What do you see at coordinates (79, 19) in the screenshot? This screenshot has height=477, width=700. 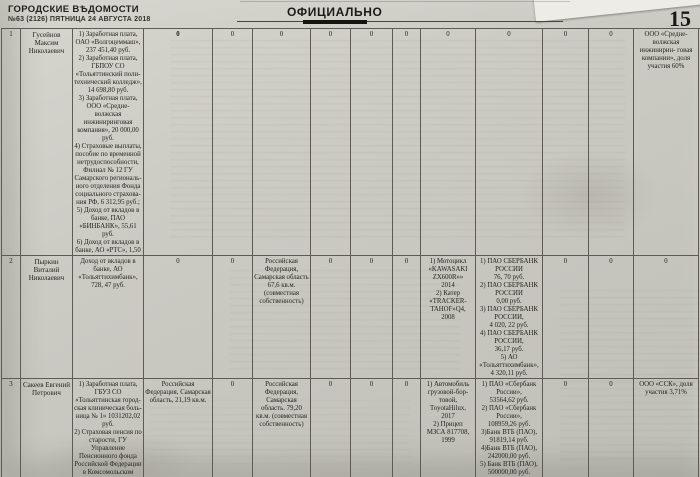 I see `issue-date-line: №63 (2126) ПЯТНИЦА 24 АВГУСТА 2018` at bounding box center [79, 19].